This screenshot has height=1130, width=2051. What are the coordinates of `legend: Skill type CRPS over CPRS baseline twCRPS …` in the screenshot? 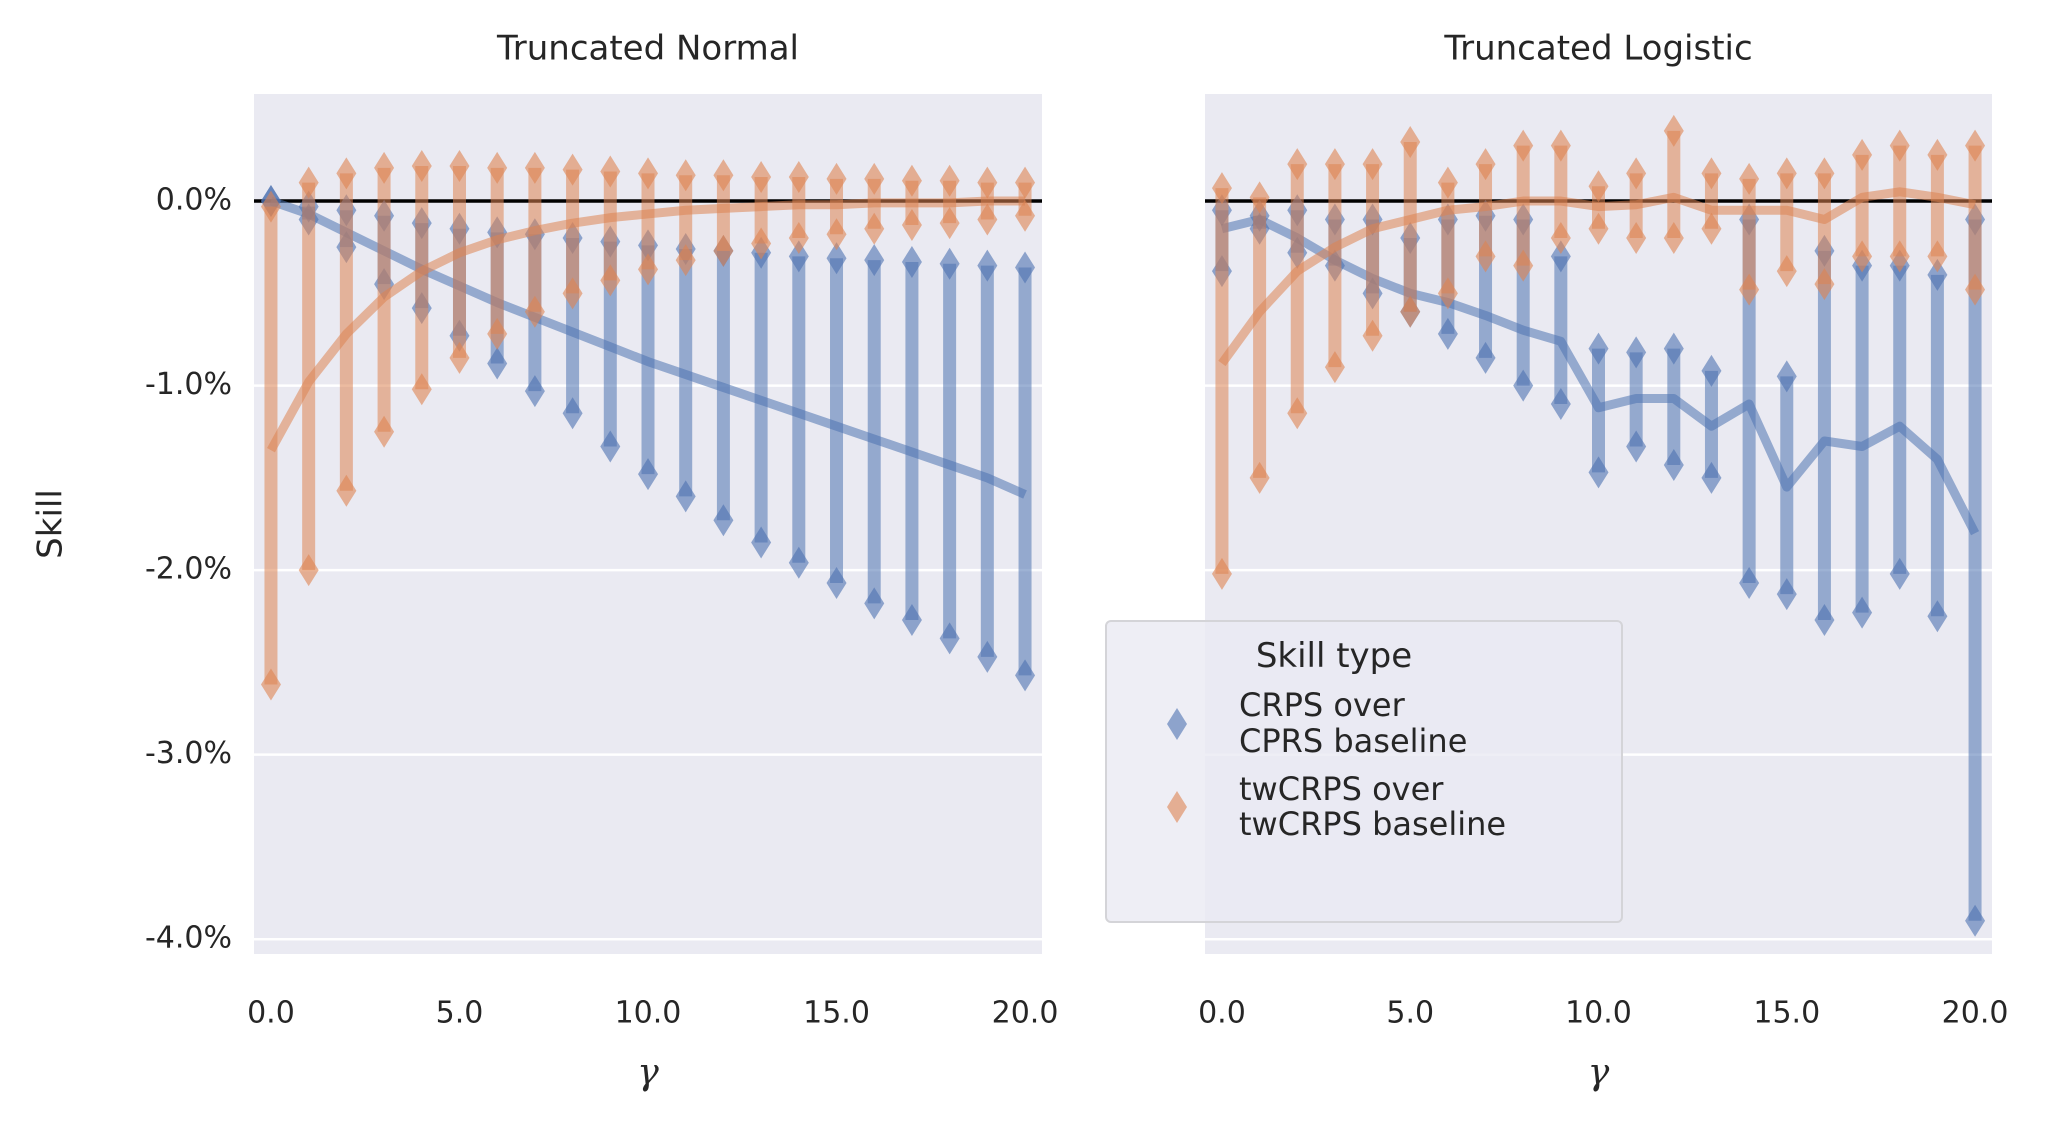 It's located at (1364, 771).